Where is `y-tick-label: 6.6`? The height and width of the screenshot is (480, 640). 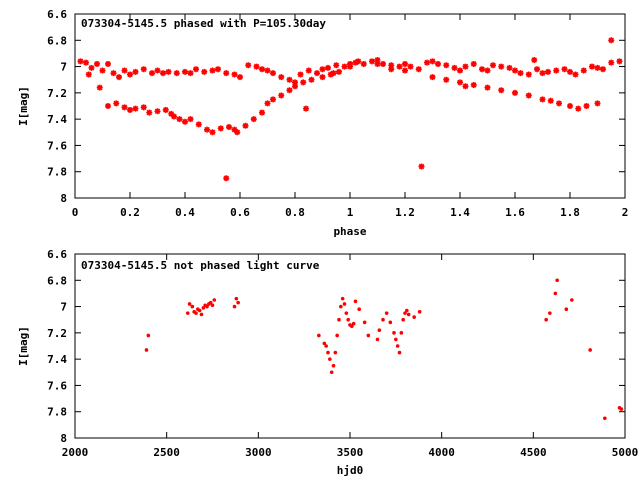
y-tick-label: 6.6 is located at coordinates (57, 254).